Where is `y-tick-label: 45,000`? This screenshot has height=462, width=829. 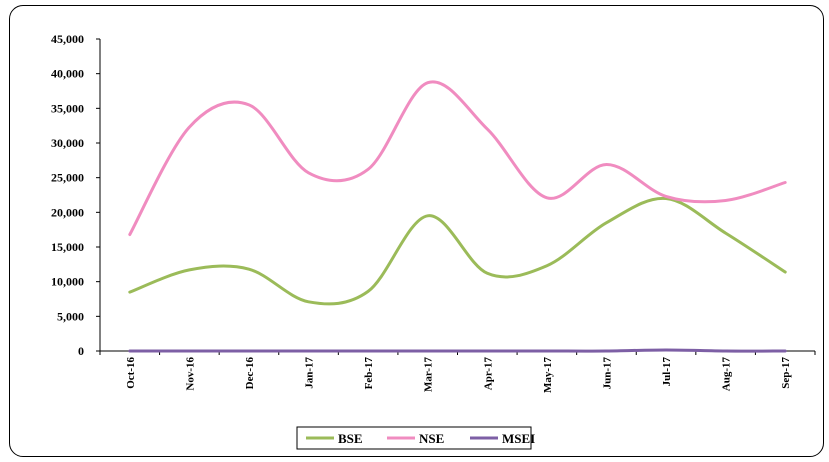 y-tick-label: 45,000 is located at coordinates (67, 39).